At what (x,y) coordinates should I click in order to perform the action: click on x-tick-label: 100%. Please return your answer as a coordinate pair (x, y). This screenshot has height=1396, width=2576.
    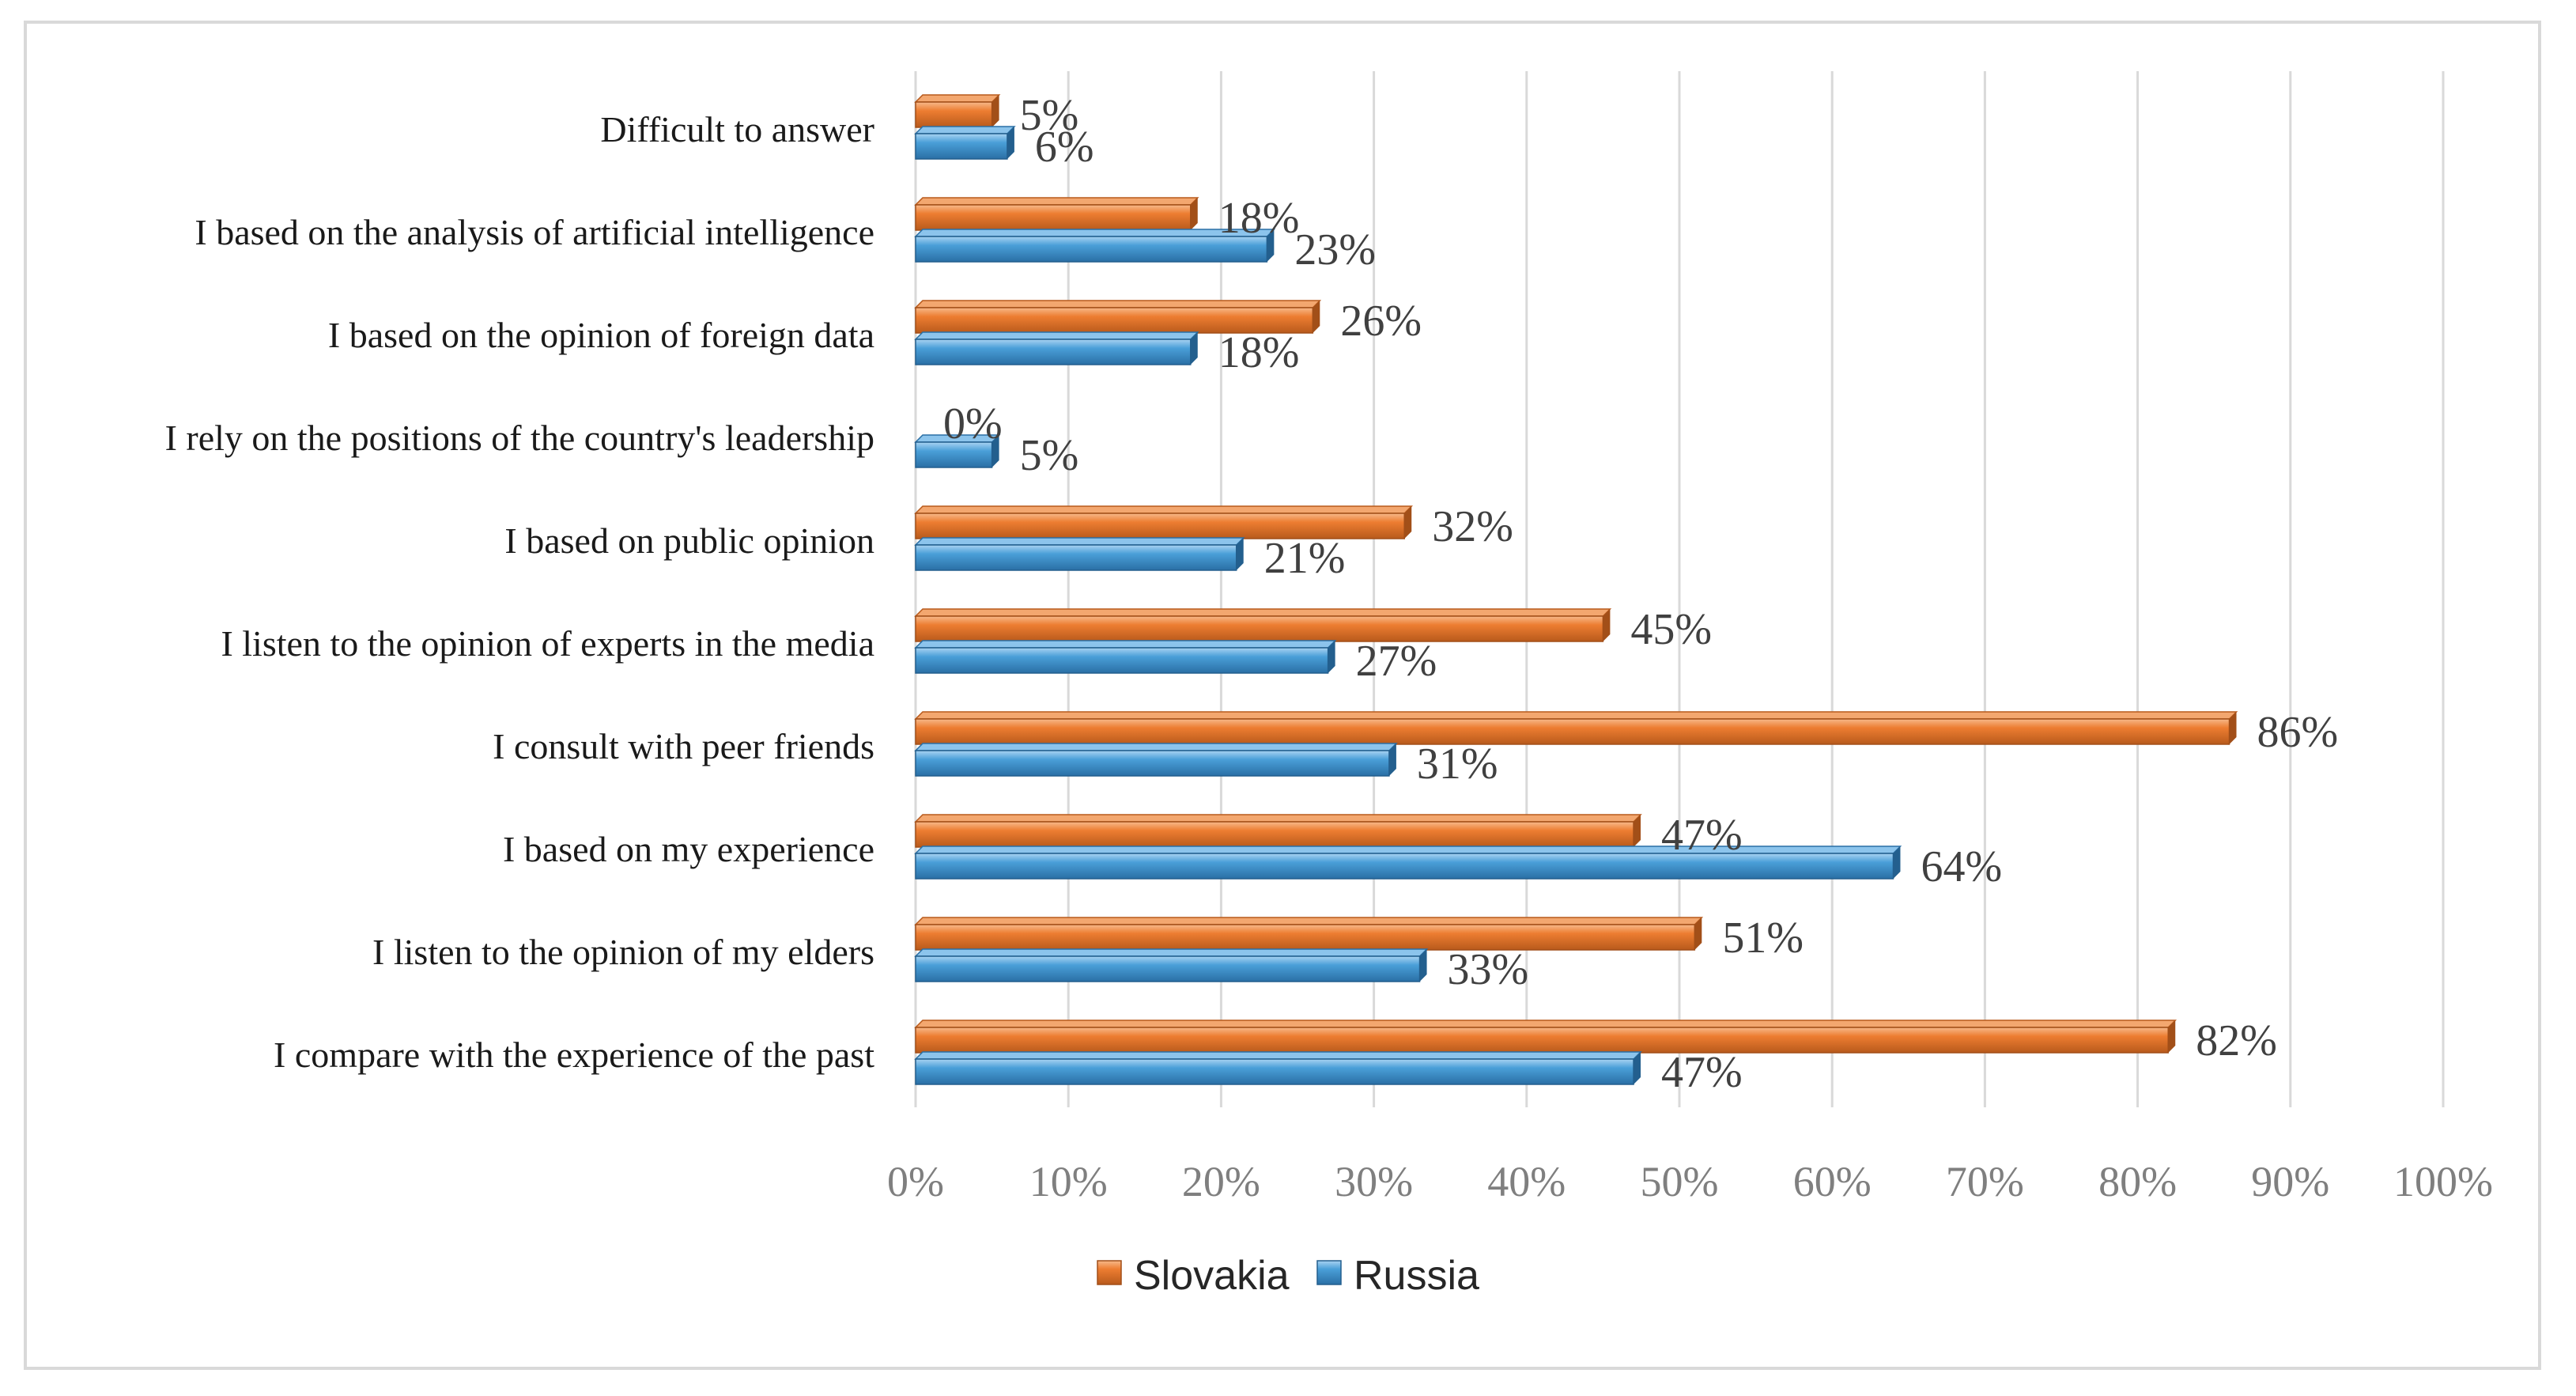
    Looking at the image, I should click on (2443, 1182).